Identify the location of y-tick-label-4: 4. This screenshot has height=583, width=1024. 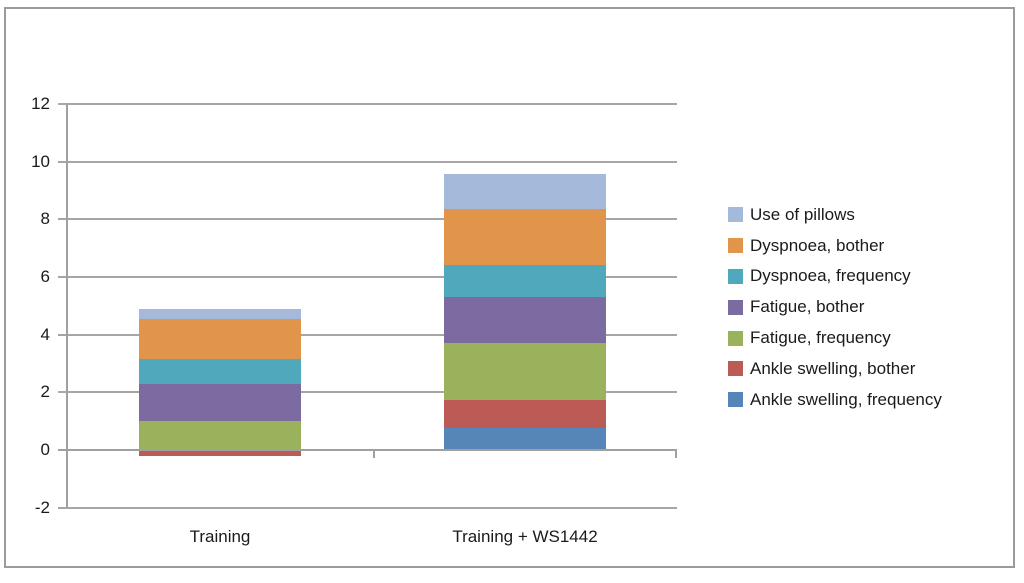
(45, 334).